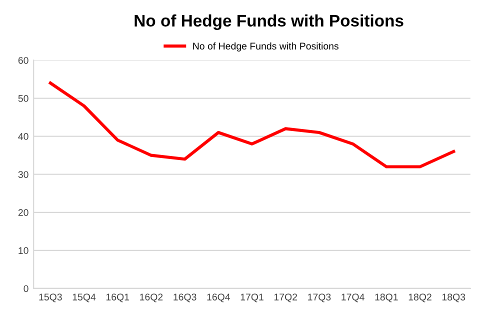  I want to click on y-tick-label: 10, so click(23, 250).